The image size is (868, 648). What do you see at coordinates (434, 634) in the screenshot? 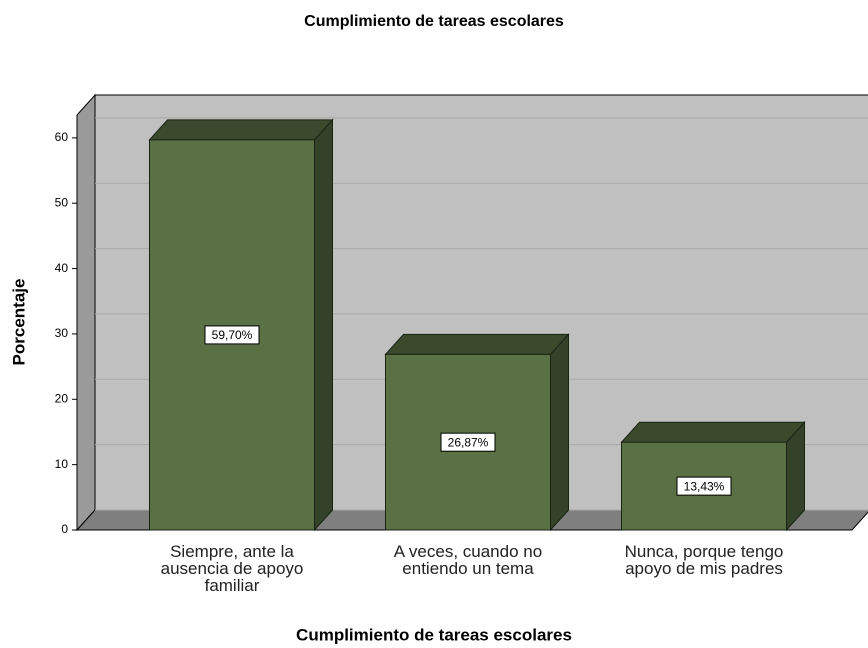
I see `x-axis-label: Cumplimiento de tareas escolares` at bounding box center [434, 634].